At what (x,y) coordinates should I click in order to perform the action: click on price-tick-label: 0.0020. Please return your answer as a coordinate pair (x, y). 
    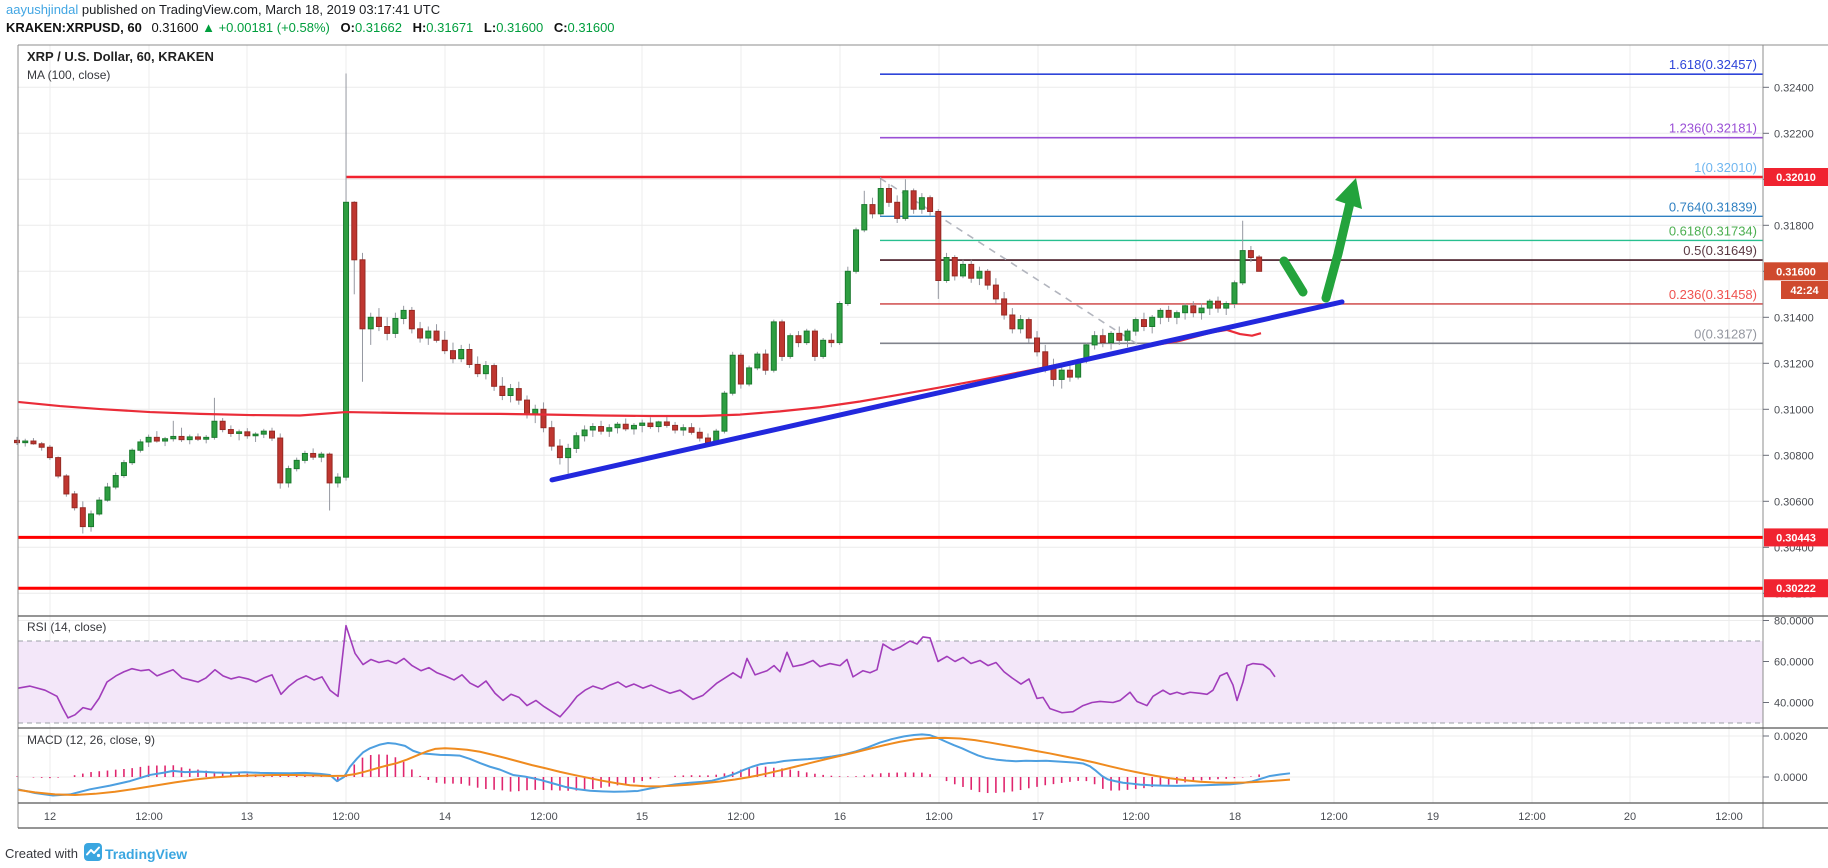
    Looking at the image, I should click on (1791, 737).